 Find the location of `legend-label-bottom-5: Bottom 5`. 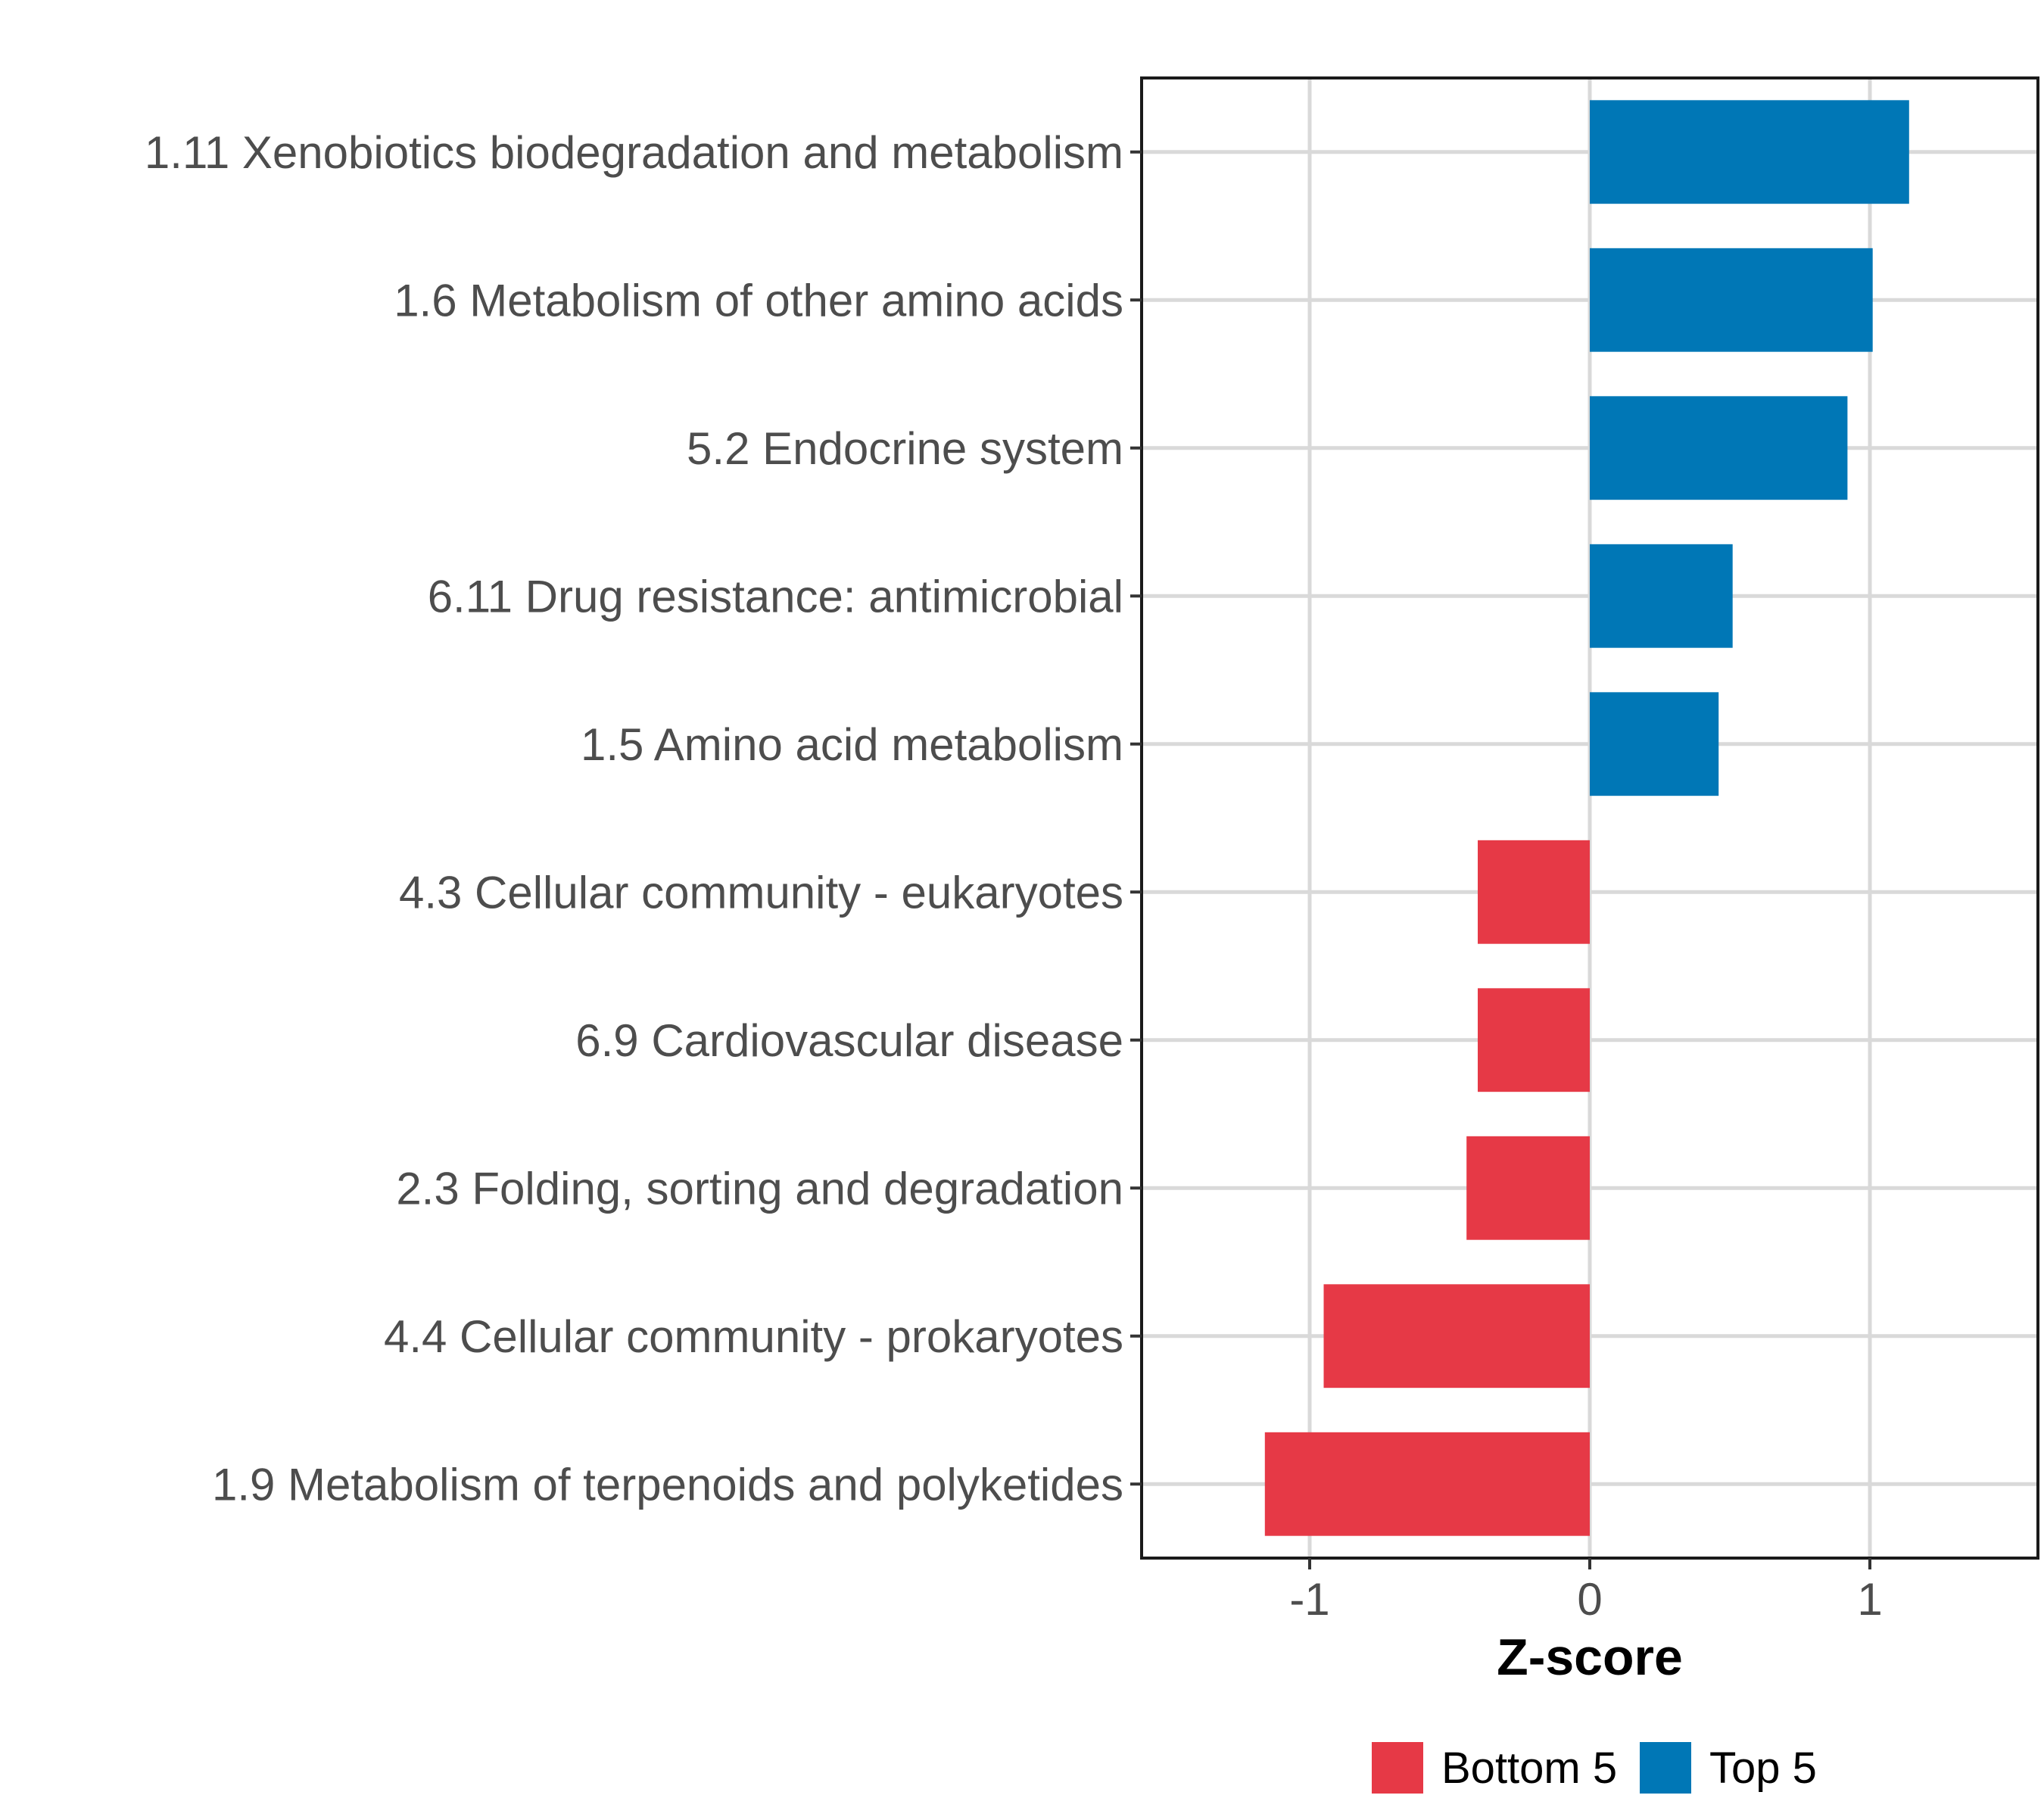

legend-label-bottom-5: Bottom 5 is located at coordinates (1529, 1768).